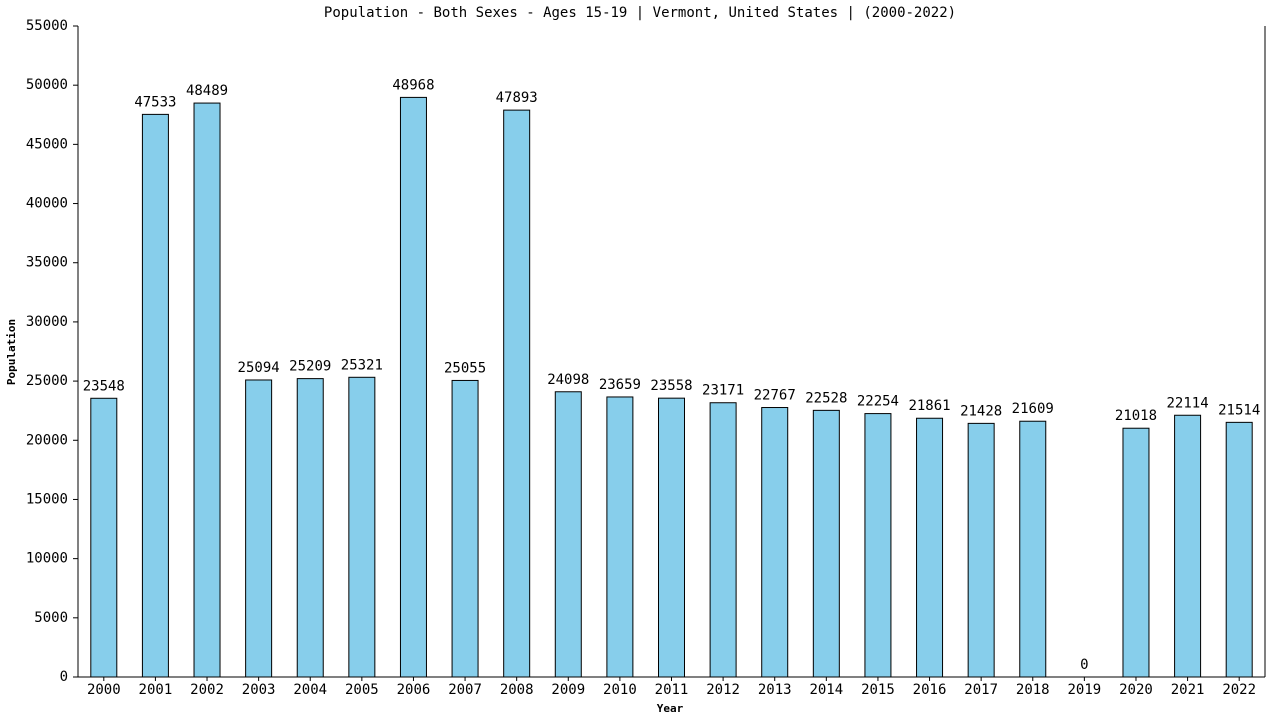 The width and height of the screenshot is (1280, 720). What do you see at coordinates (1239, 410) in the screenshot?
I see `value-label: 21514` at bounding box center [1239, 410].